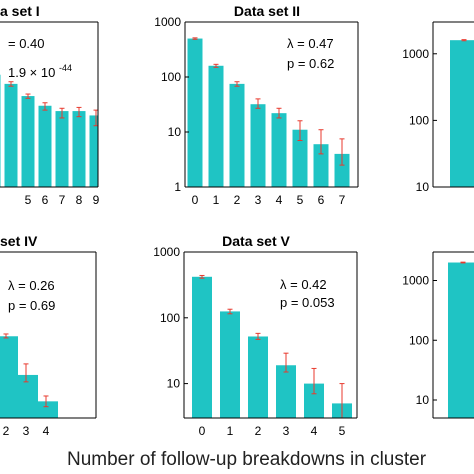 The width and height of the screenshot is (474, 474). I want to click on panel2-xtick-label-4: 4, so click(279, 200).